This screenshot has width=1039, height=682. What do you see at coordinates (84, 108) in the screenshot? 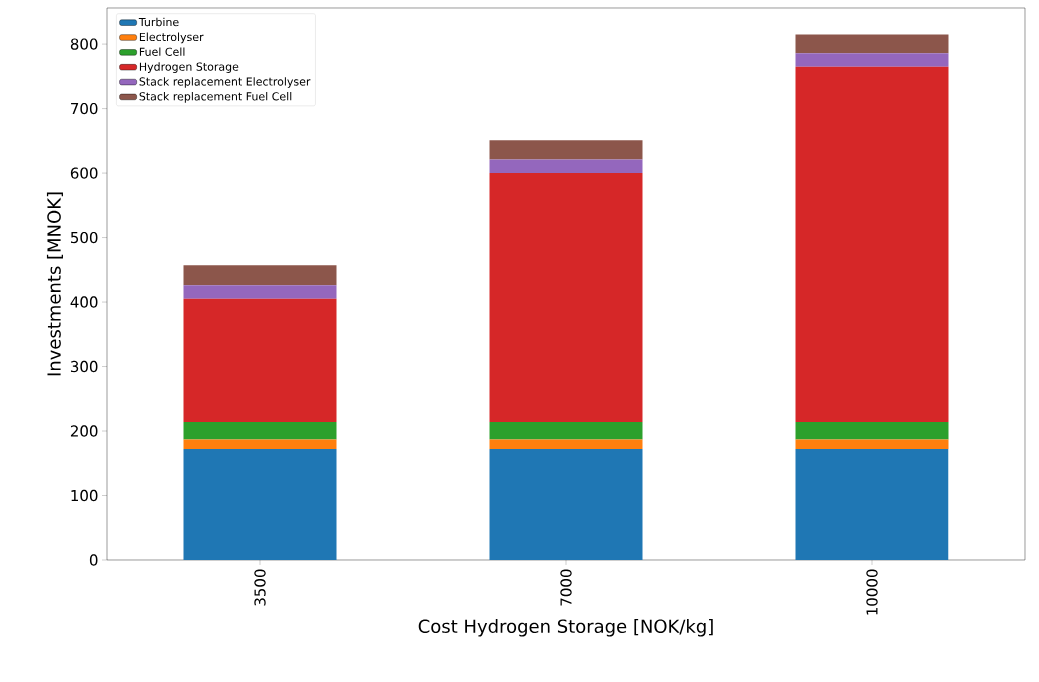
I see `y-tick-label: 700` at bounding box center [84, 108].